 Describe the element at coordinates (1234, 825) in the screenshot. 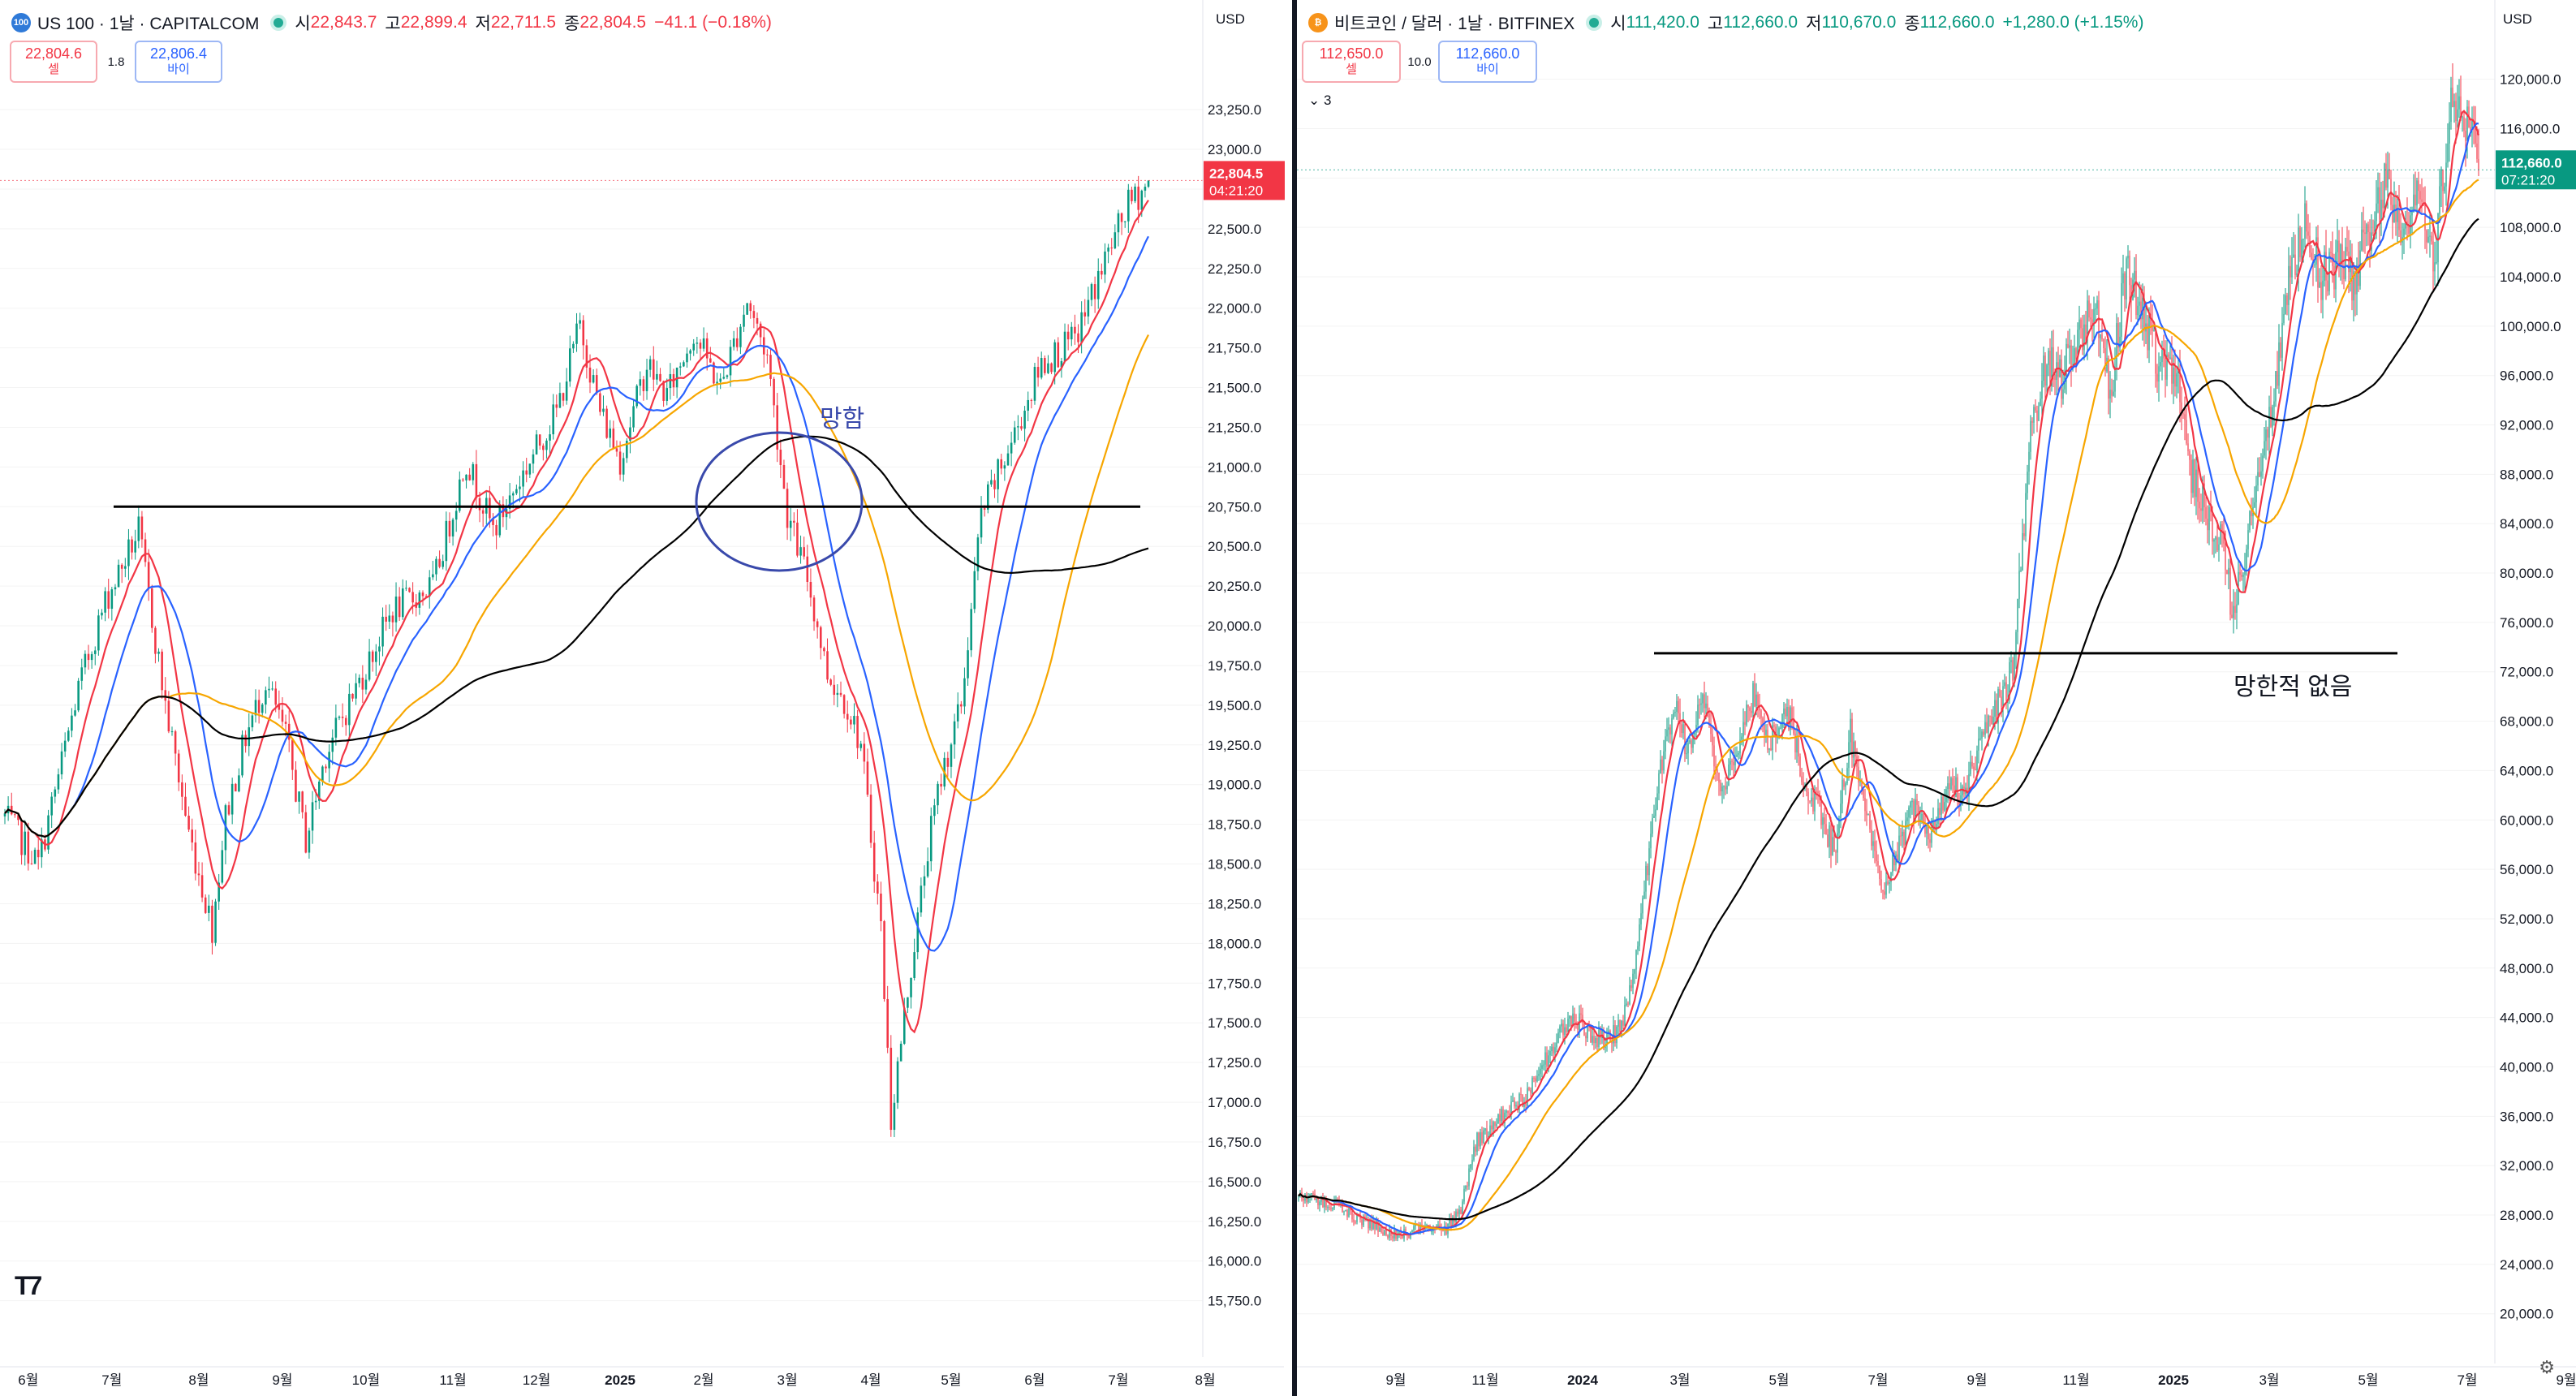

I see `price-tick-label: 18,750.0` at that location.